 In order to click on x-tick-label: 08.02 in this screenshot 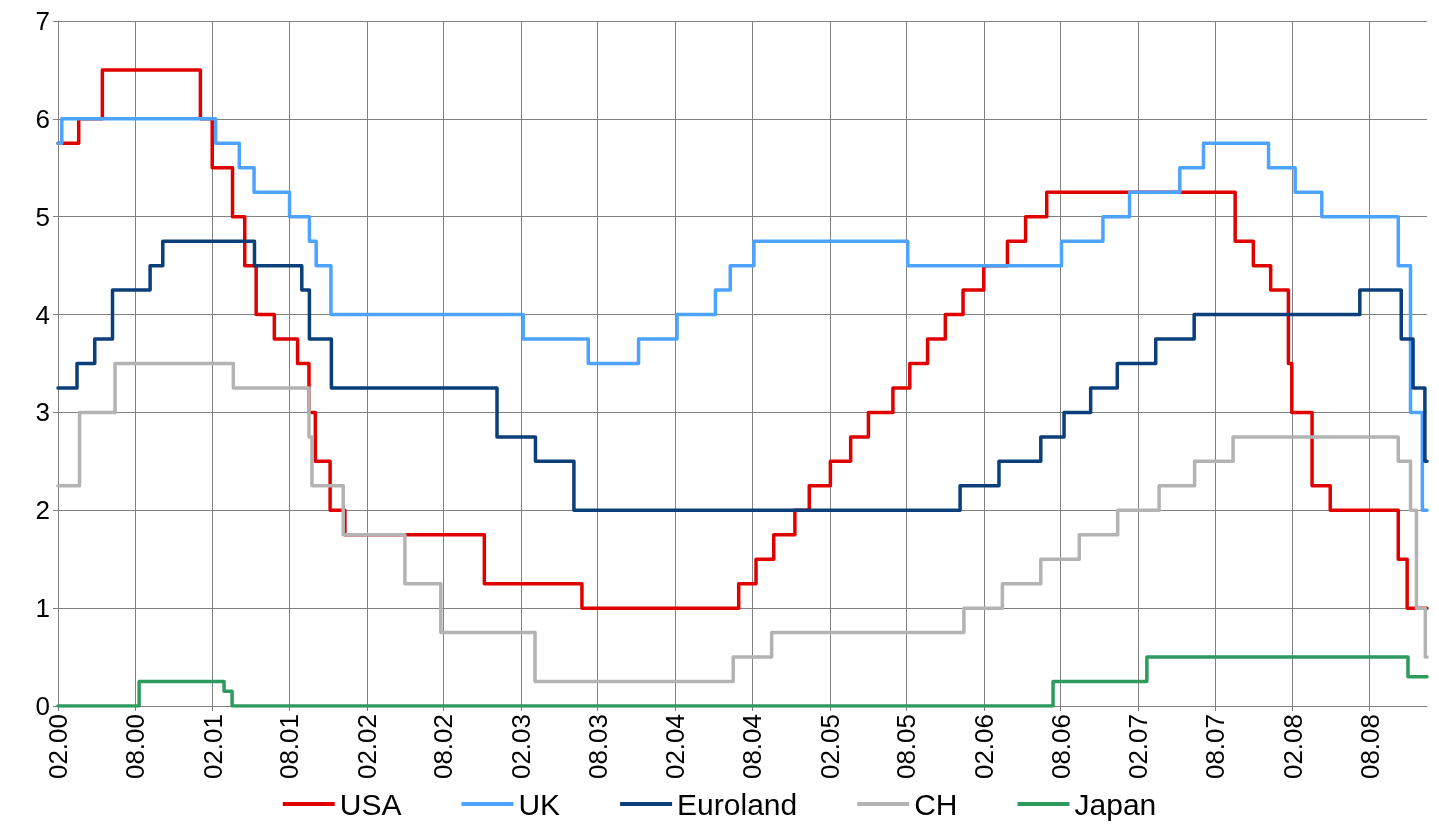, I will do `click(443, 747)`.